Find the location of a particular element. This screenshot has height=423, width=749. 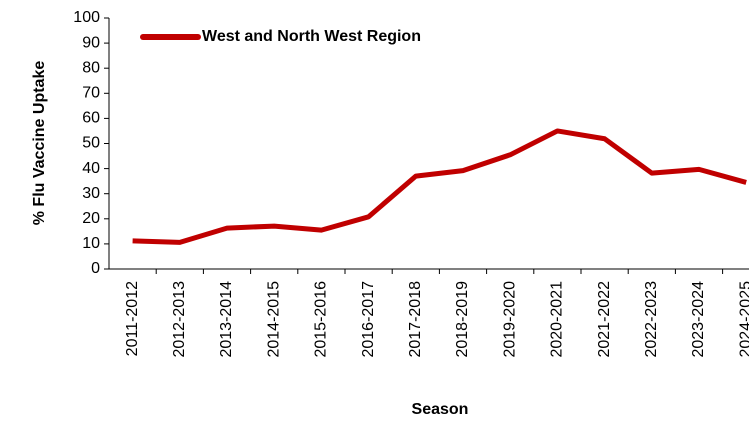

x-tick-label: 2012-2013 is located at coordinates (179, 319).